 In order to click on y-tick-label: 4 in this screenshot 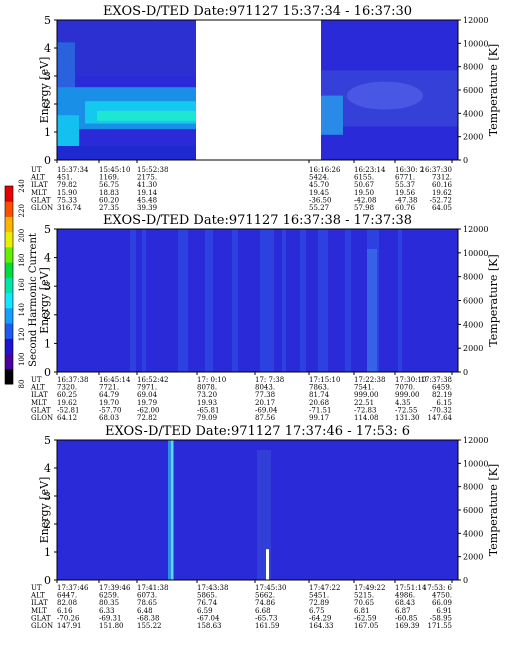, I will do `click(47, 48)`.